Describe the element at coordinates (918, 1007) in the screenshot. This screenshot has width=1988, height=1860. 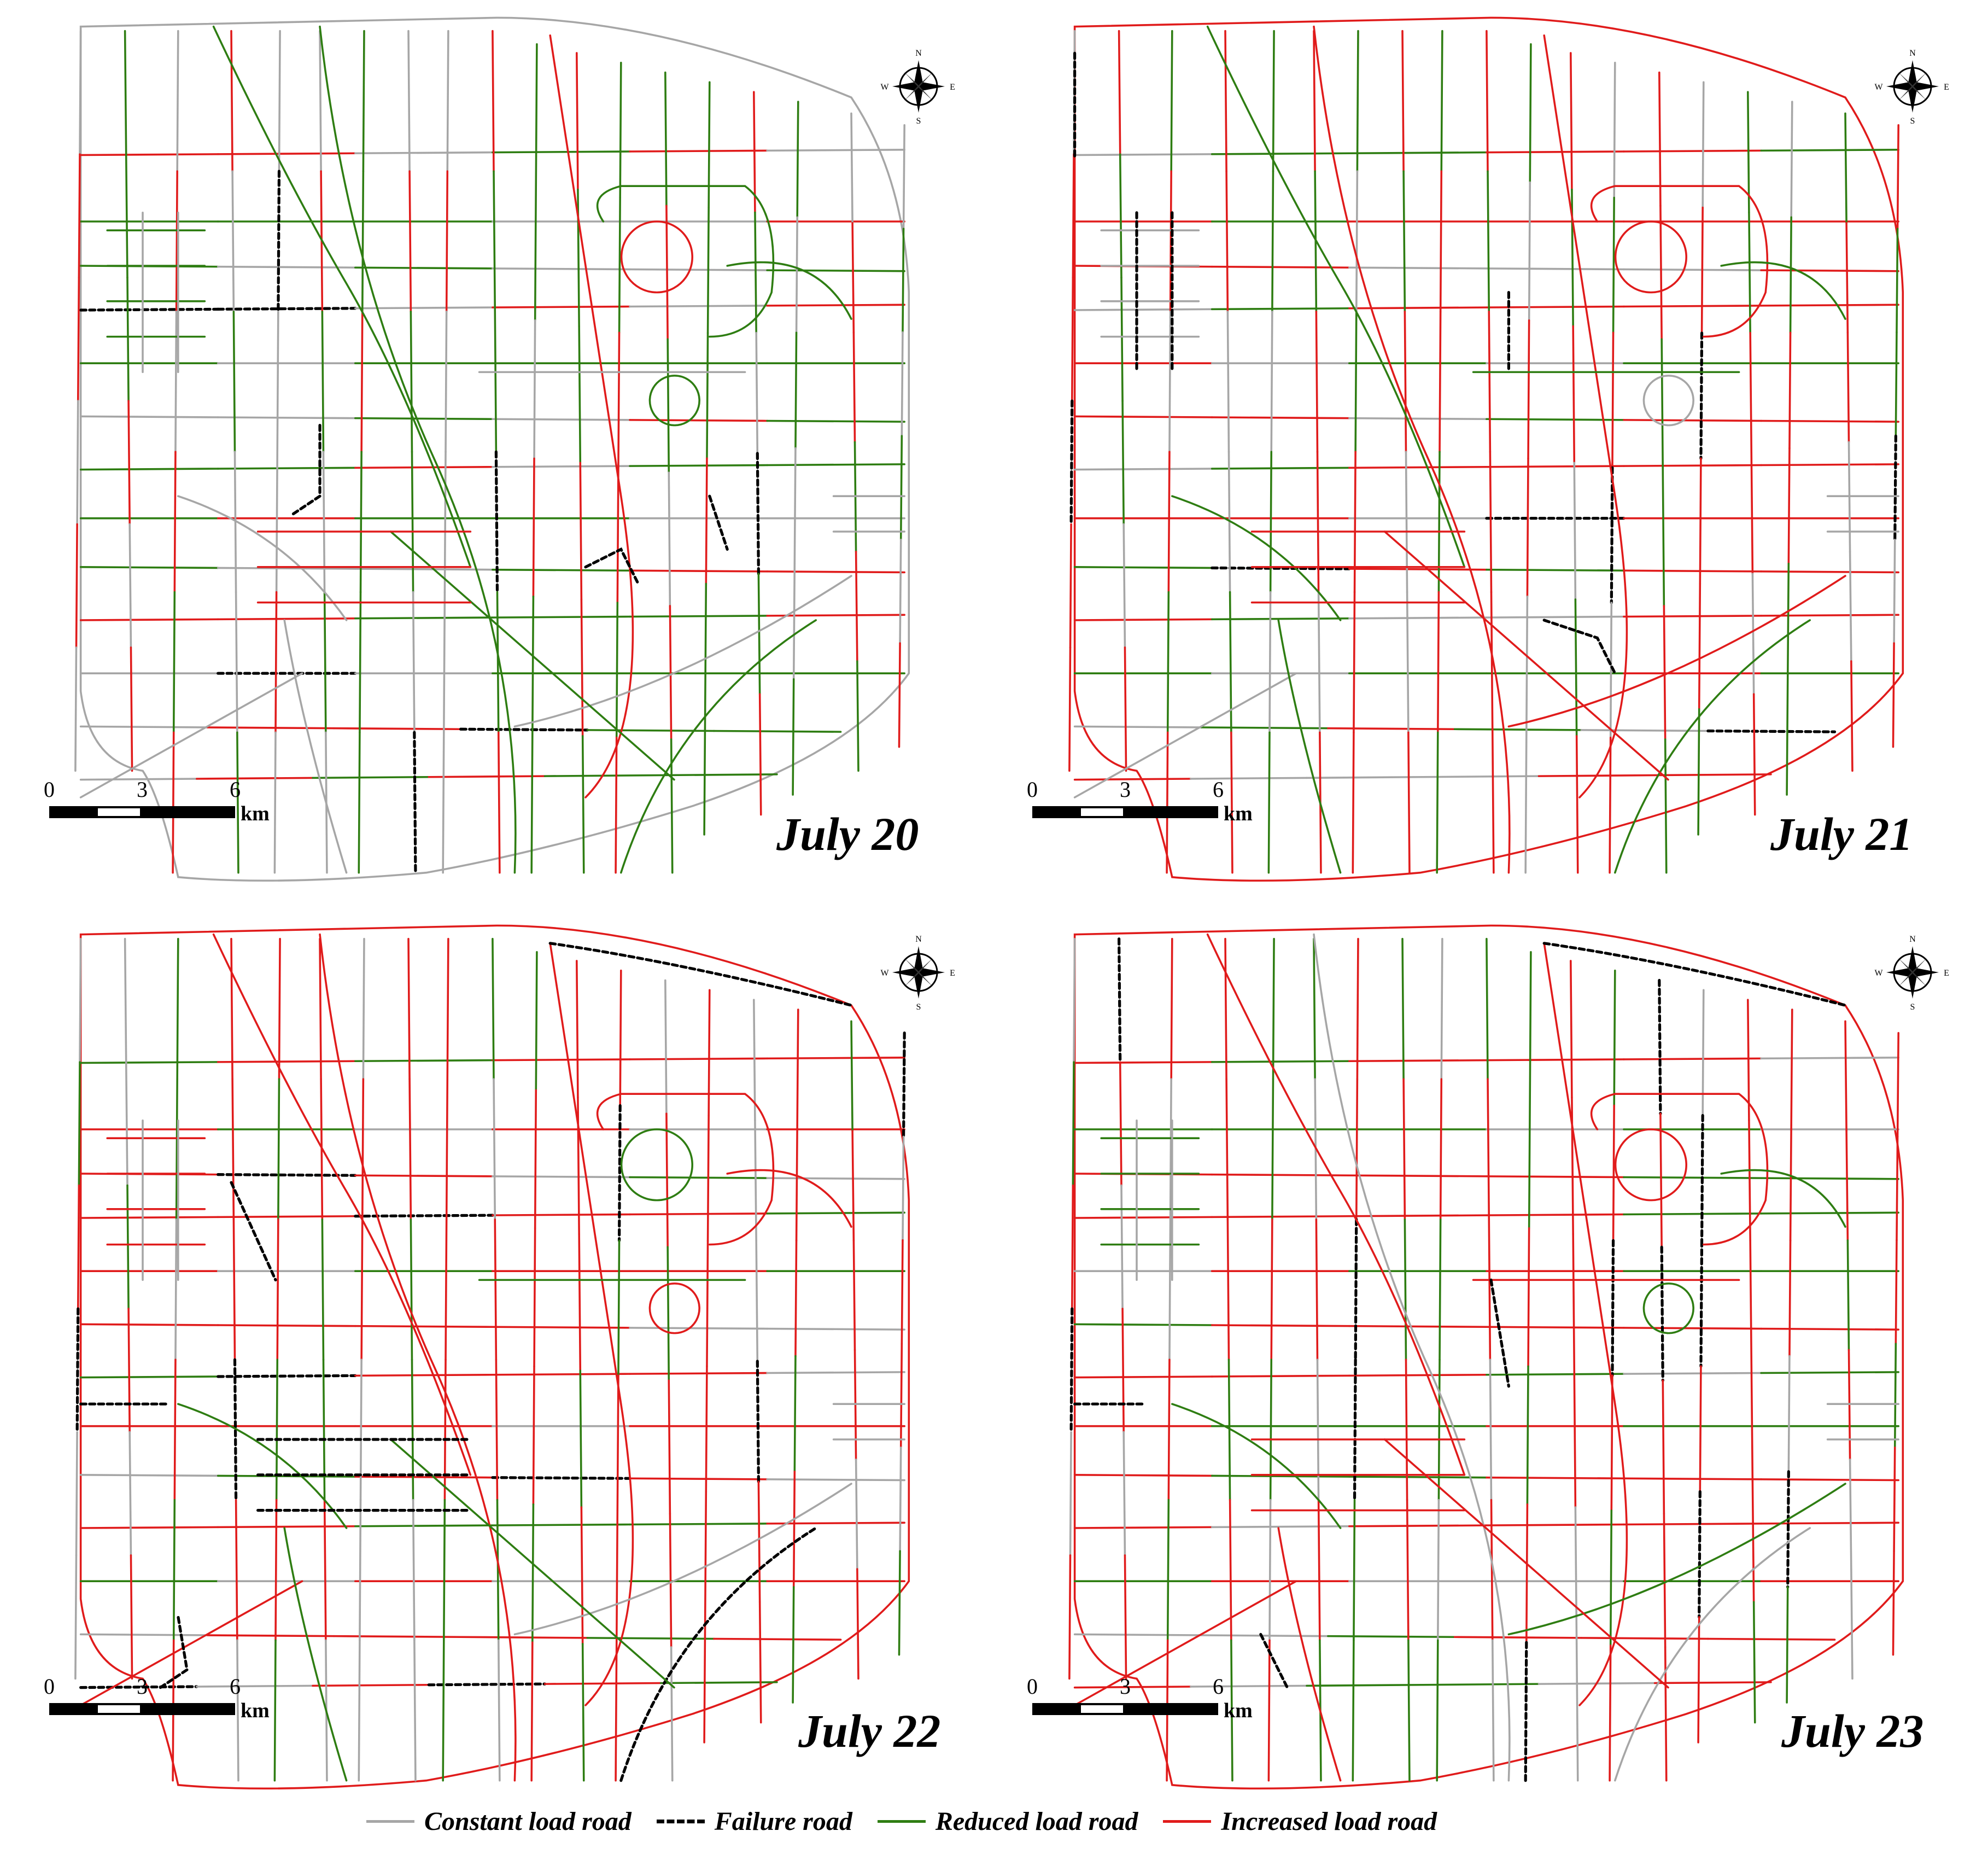
I see `compass-south-label: S` at that location.